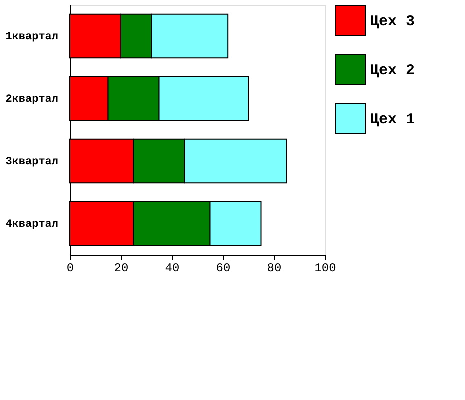  I want to click on y-tick-label: 2квартал, so click(32, 100).